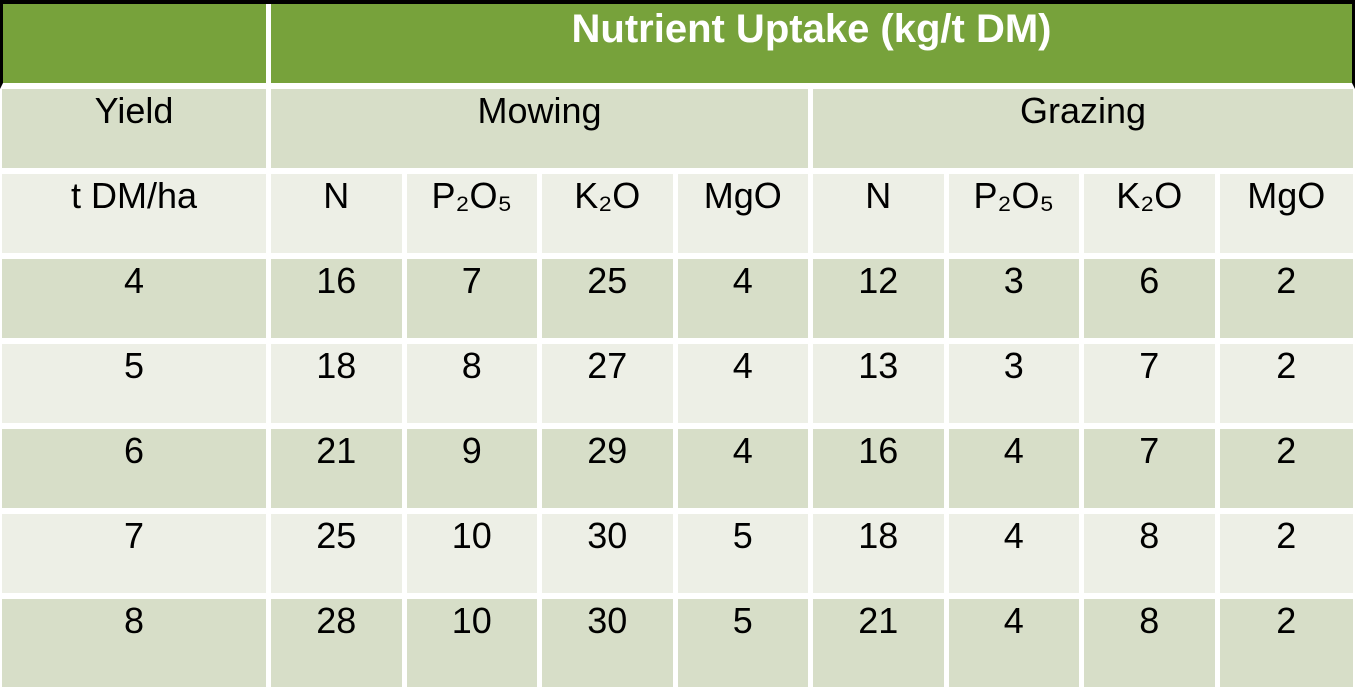  What do you see at coordinates (135, 471) in the screenshot?
I see `yield-value-cell: 6` at bounding box center [135, 471].